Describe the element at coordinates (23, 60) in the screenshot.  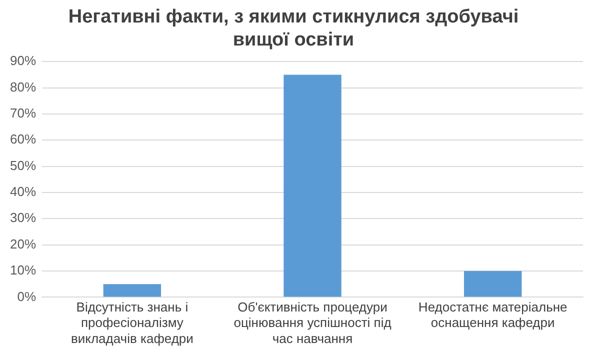
I see `y-tick-label: 90%` at that location.